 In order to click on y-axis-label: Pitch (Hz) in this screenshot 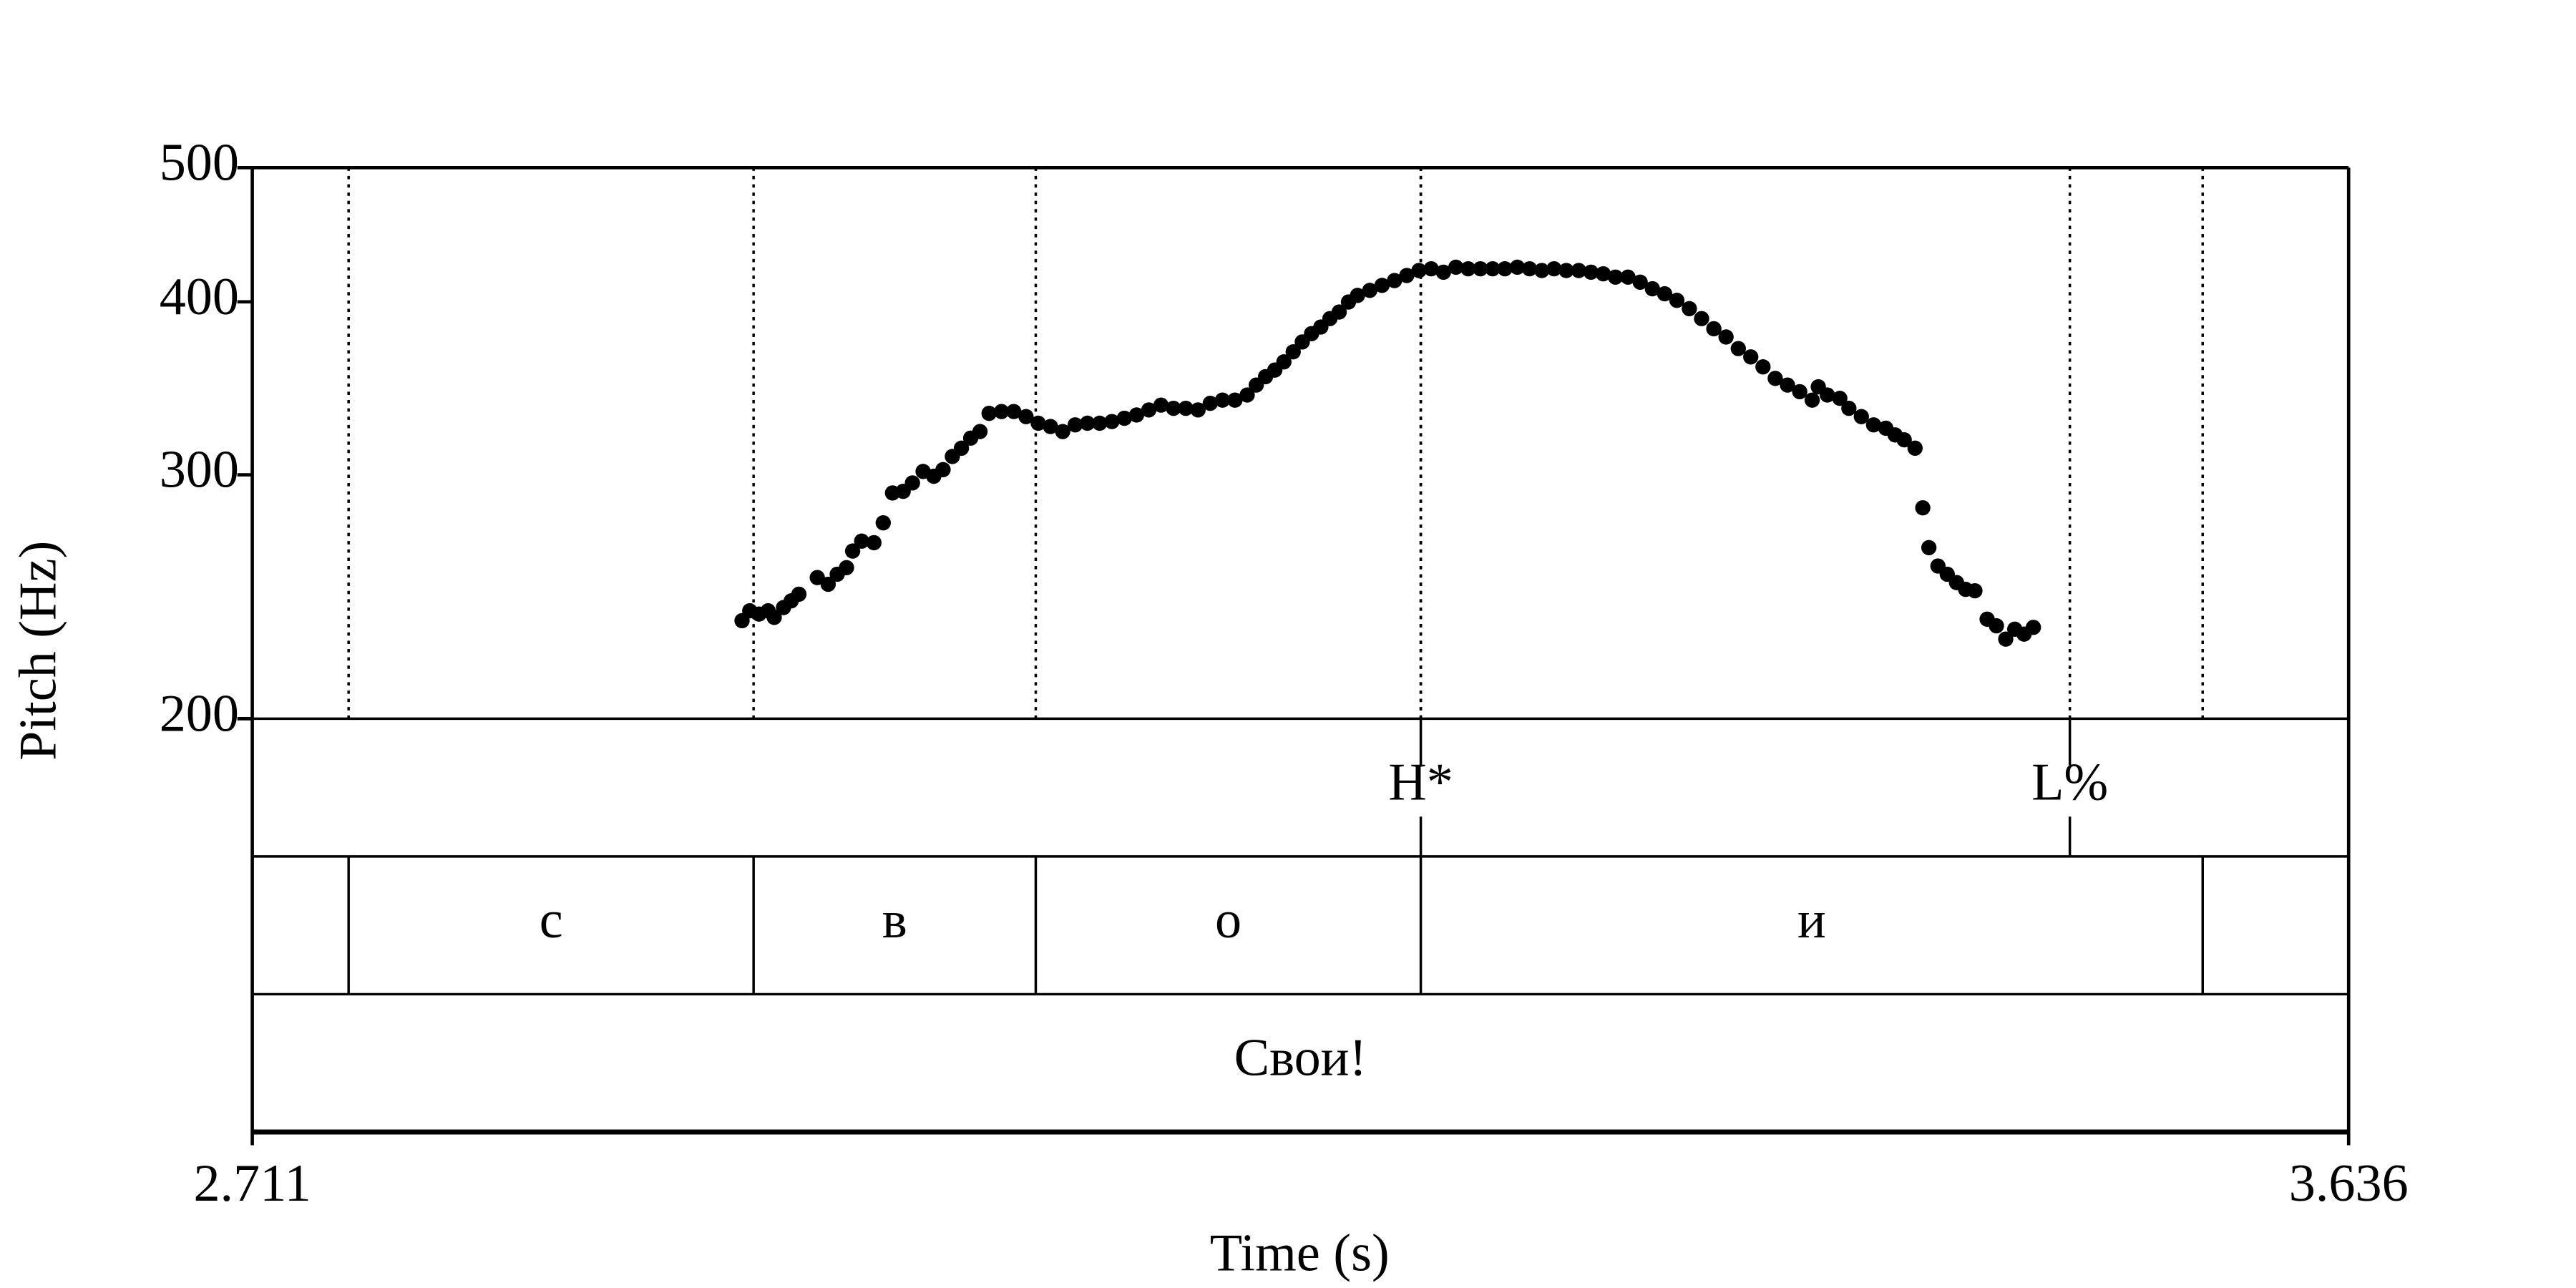, I will do `click(38, 651)`.